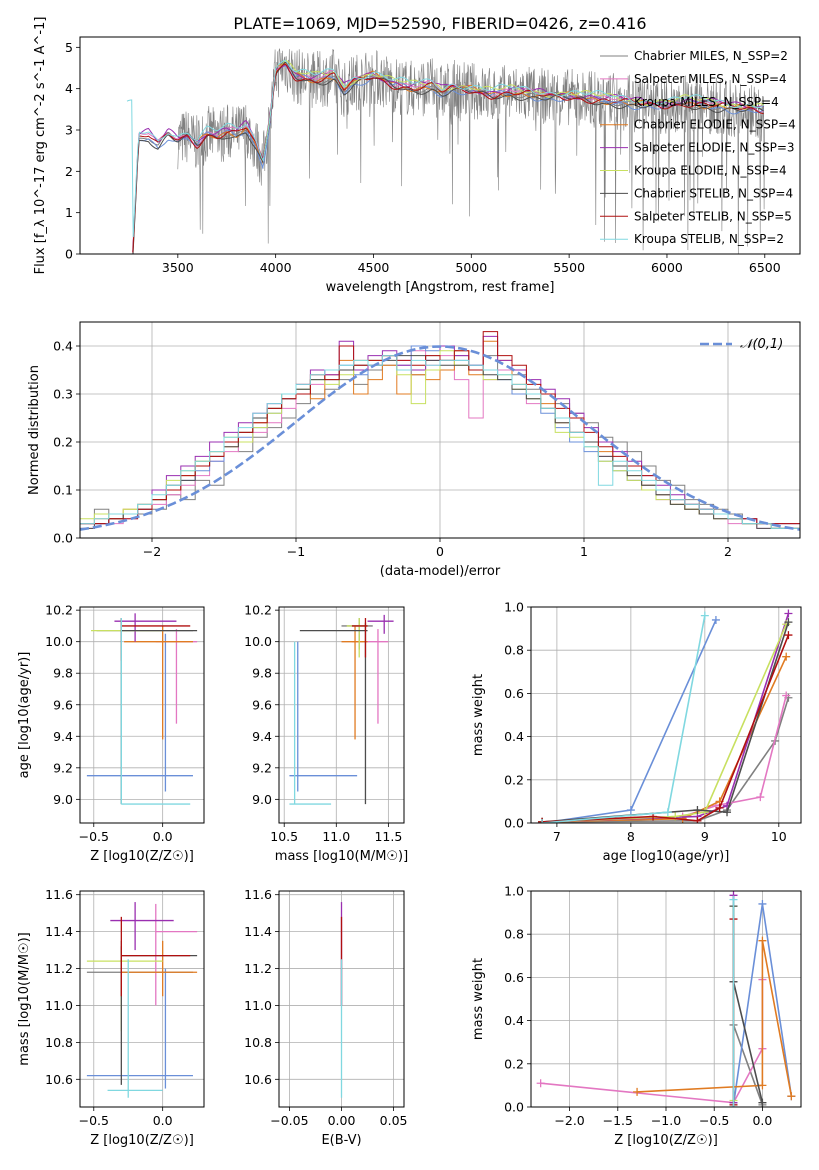  I want to click on y-axis-label: mass [log10(M/M☉)], so click(24, 998).